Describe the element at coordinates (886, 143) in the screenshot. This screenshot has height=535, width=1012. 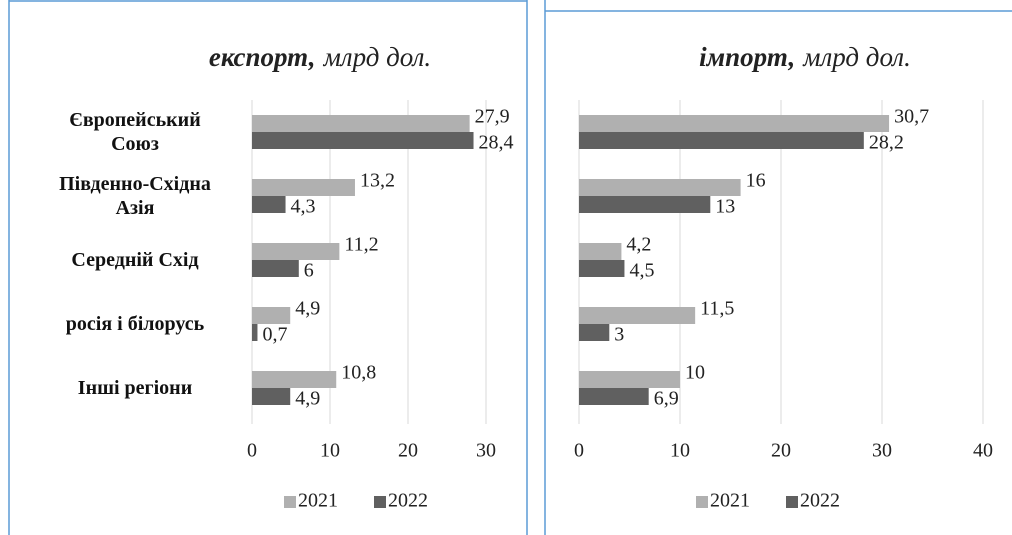
I see `value-label: 28,2` at that location.